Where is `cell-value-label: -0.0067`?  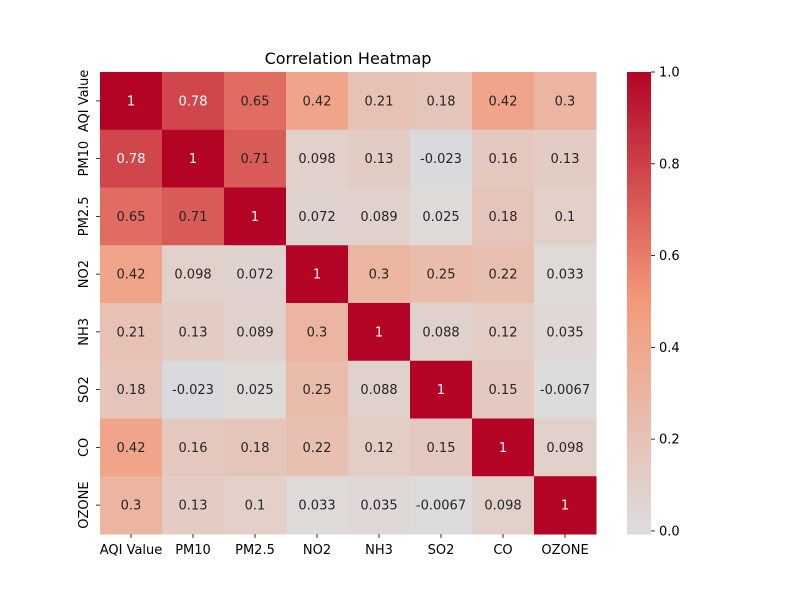
cell-value-label: -0.0067 is located at coordinates (565, 390).